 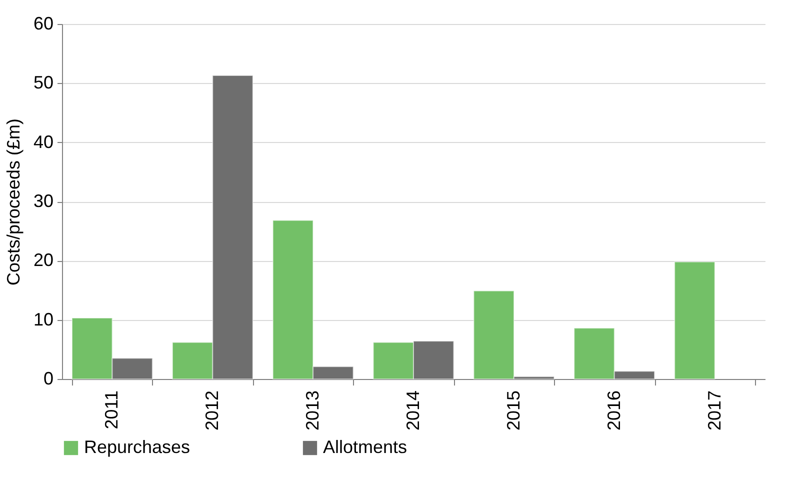 I want to click on bar, so click(x=695, y=320).